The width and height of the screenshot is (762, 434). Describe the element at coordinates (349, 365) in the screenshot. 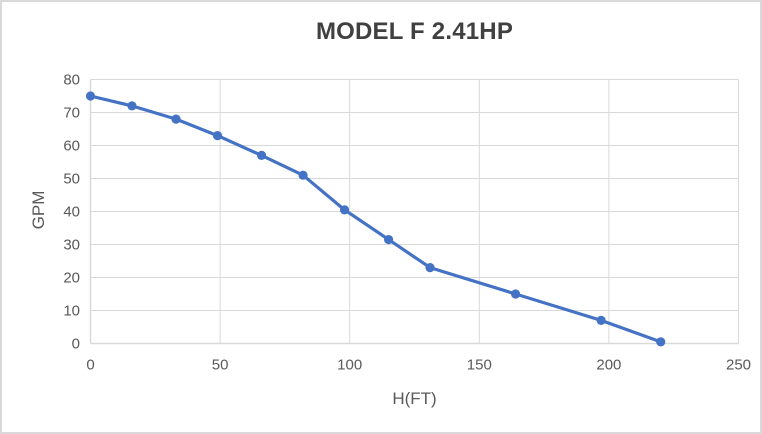

I see `x-tick-label: 100` at that location.